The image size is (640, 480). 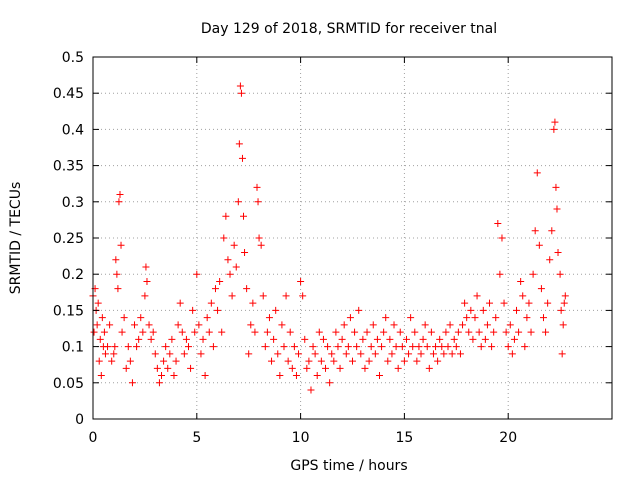 What do you see at coordinates (68, 94) in the screenshot?
I see `y-tick-label: 0.45` at bounding box center [68, 94].